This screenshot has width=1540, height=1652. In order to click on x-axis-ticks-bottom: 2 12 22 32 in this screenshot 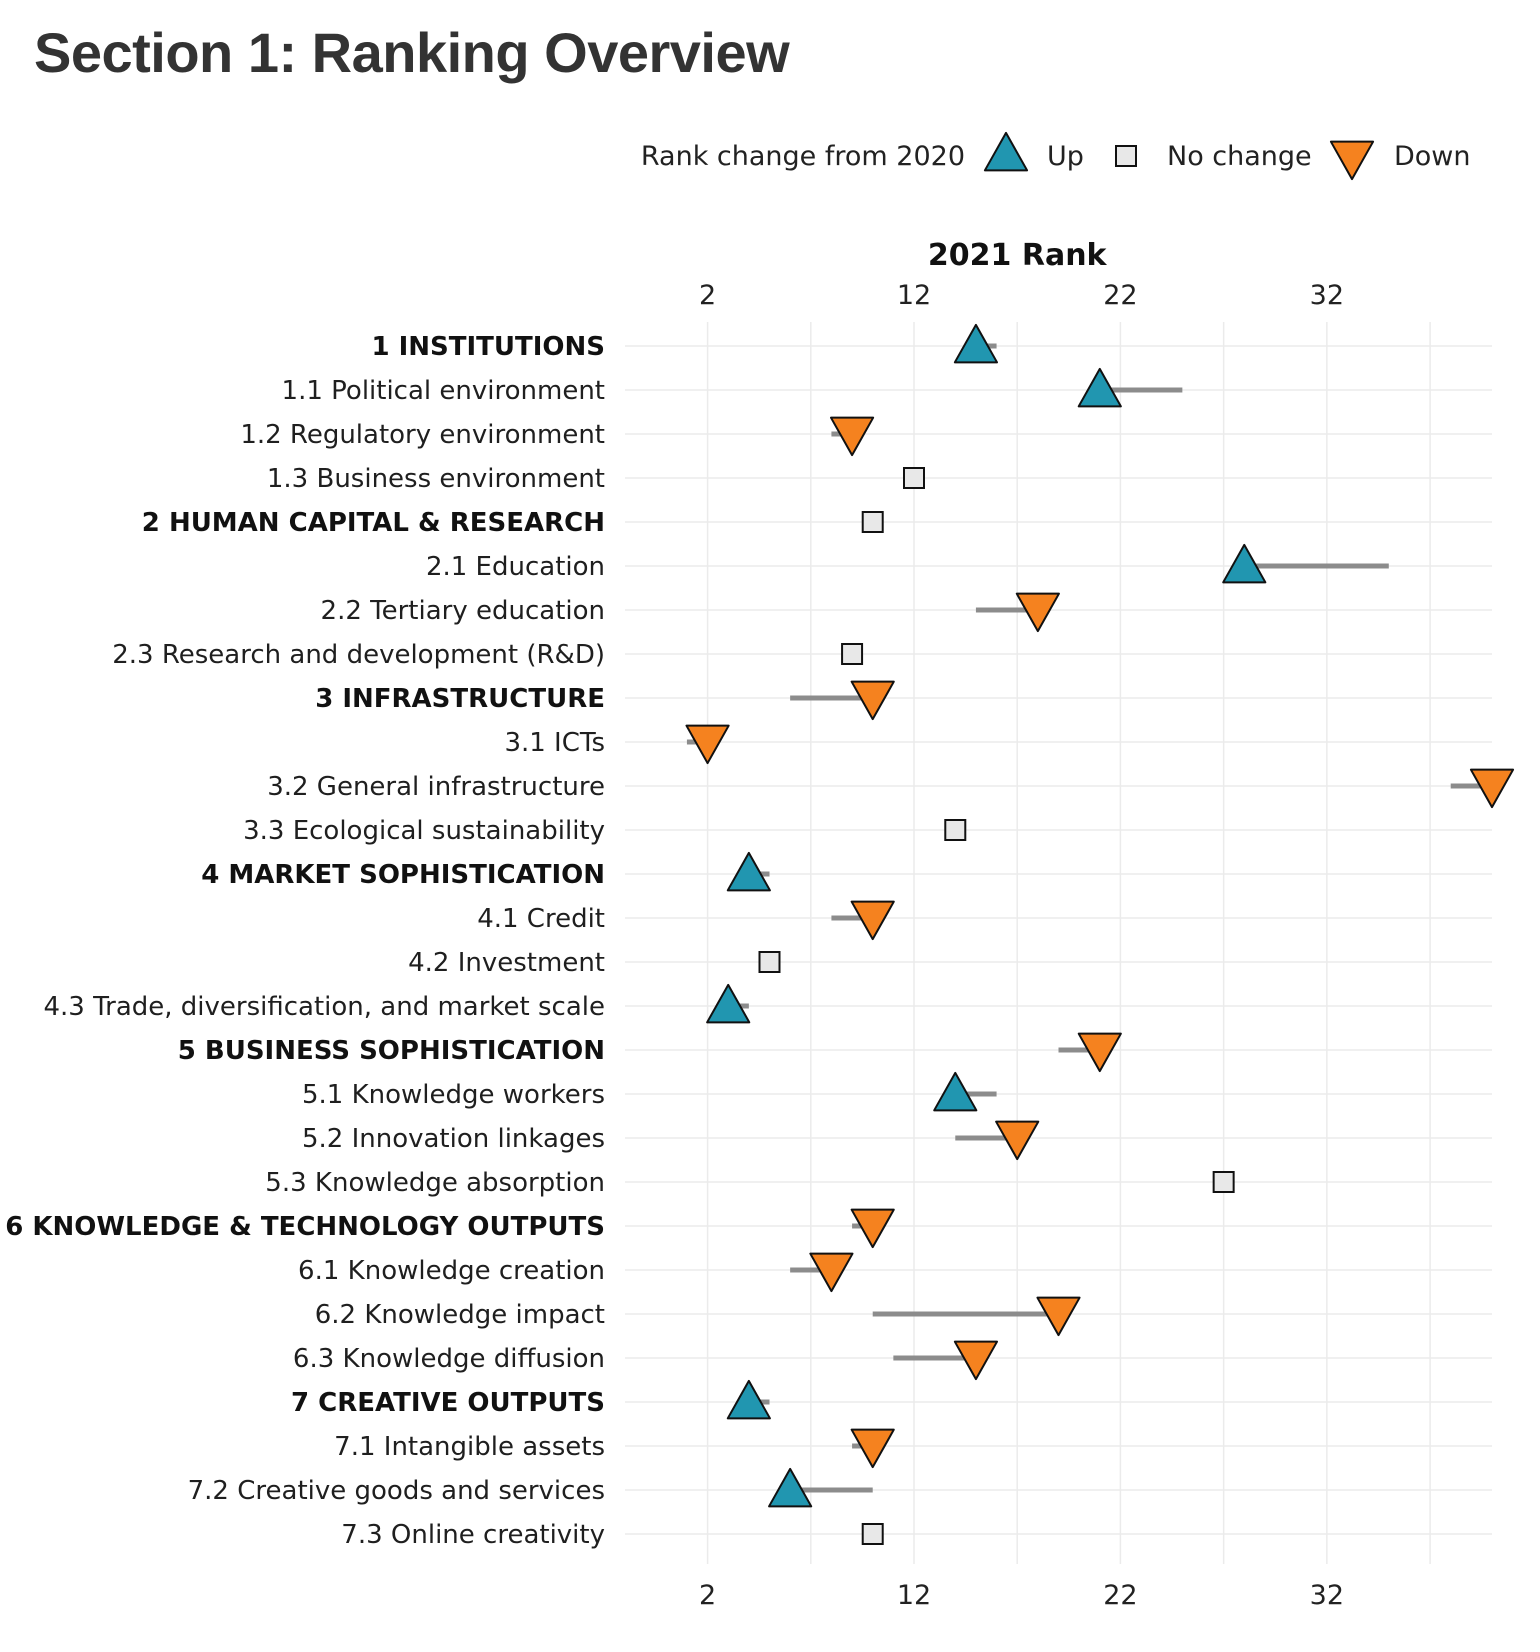, I will do `click(1021, 1595)`.